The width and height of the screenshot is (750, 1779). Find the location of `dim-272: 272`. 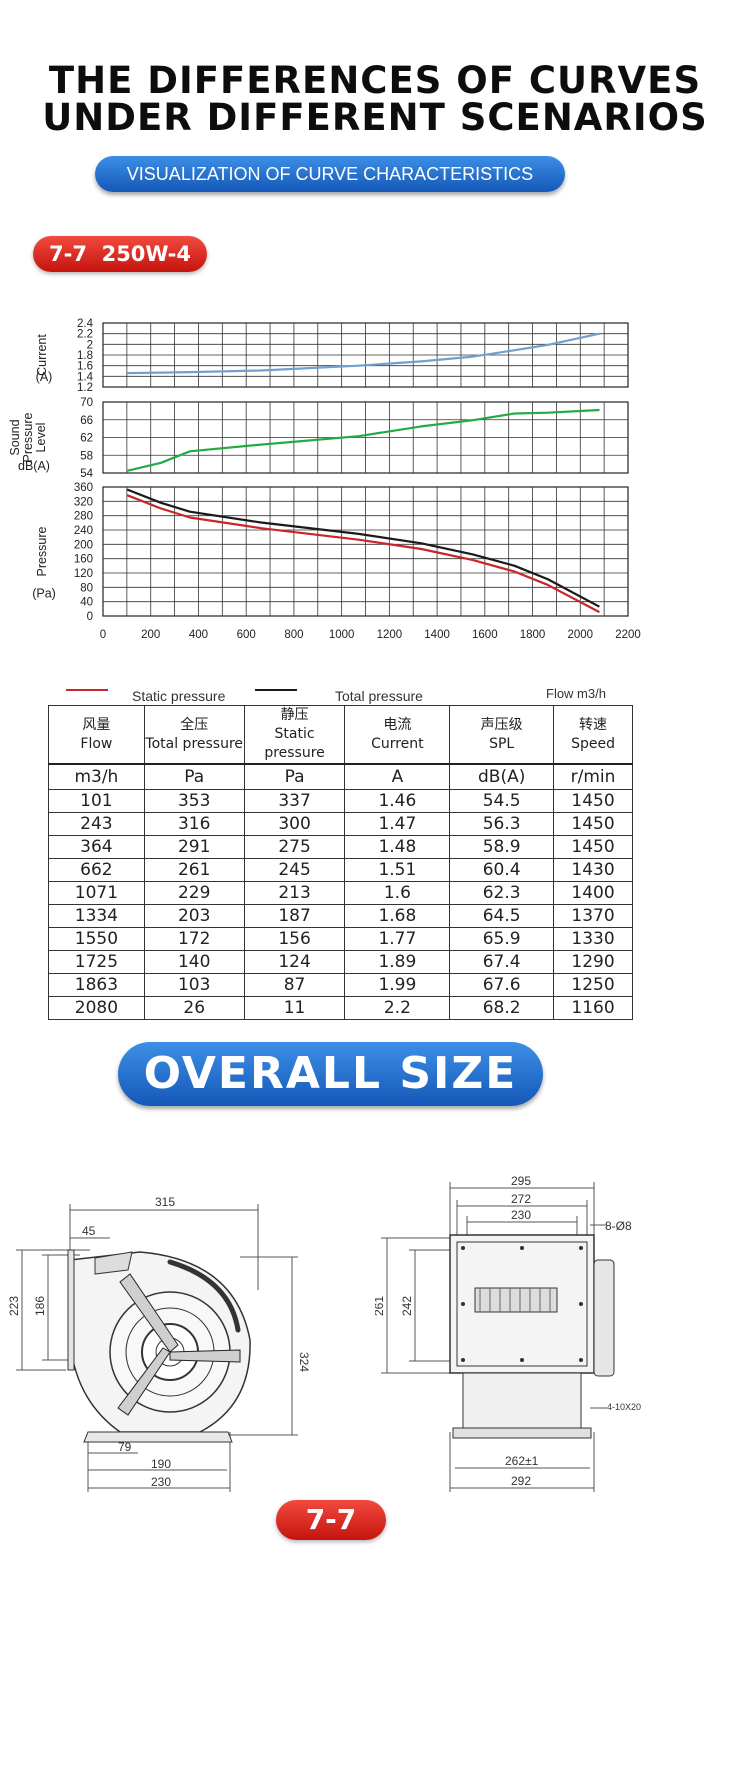

dim-272: 272 is located at coordinates (521, 1199).